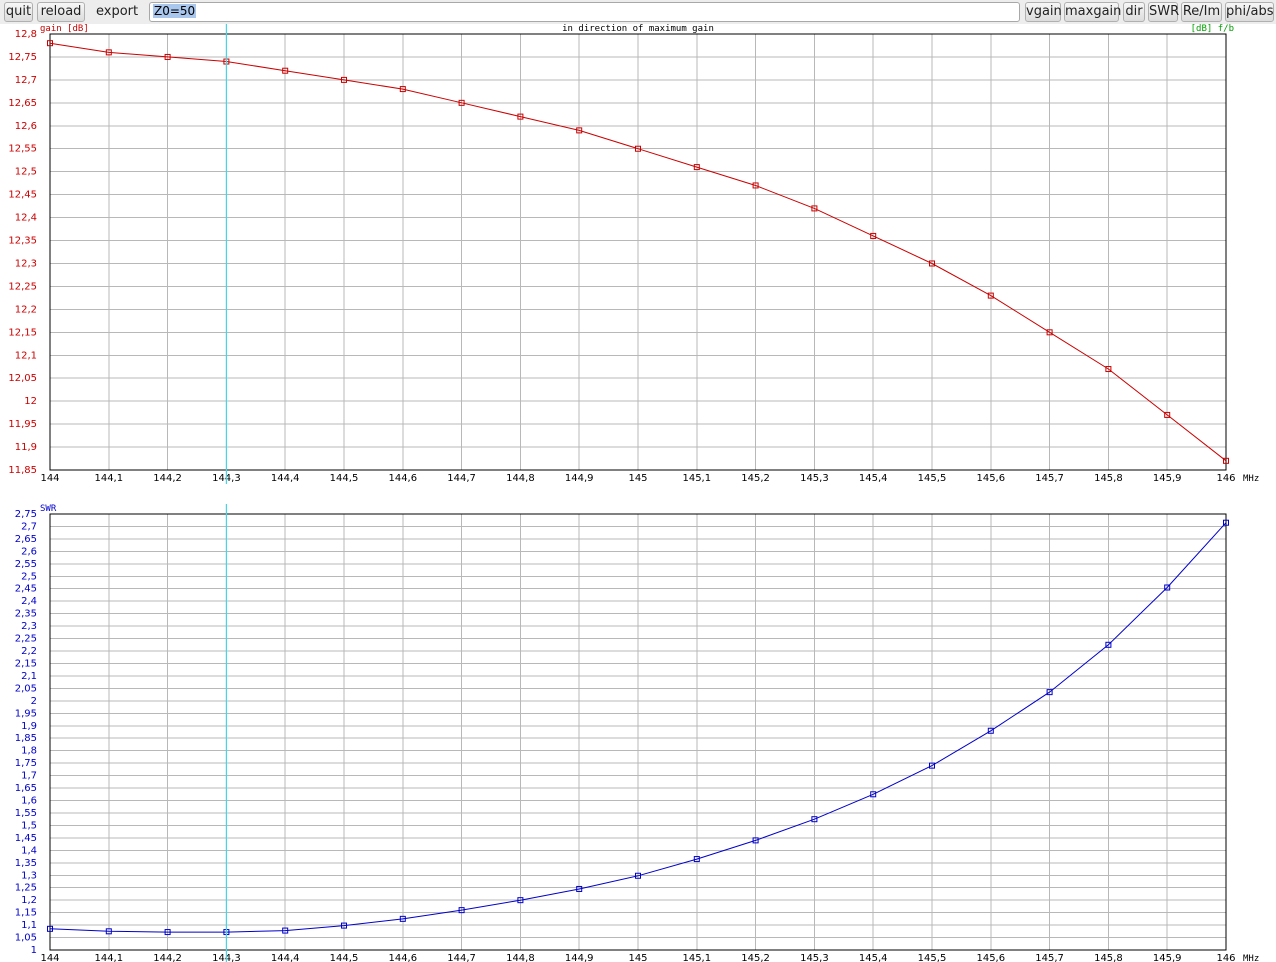 This screenshot has width=1276, height=962. I want to click on gain-x-tick-label: 144,5, so click(344, 478).